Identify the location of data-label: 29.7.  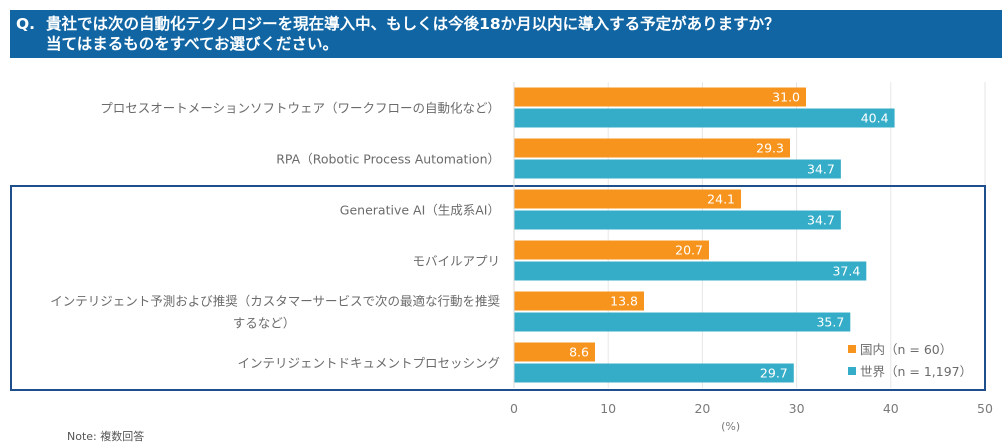
(774, 373).